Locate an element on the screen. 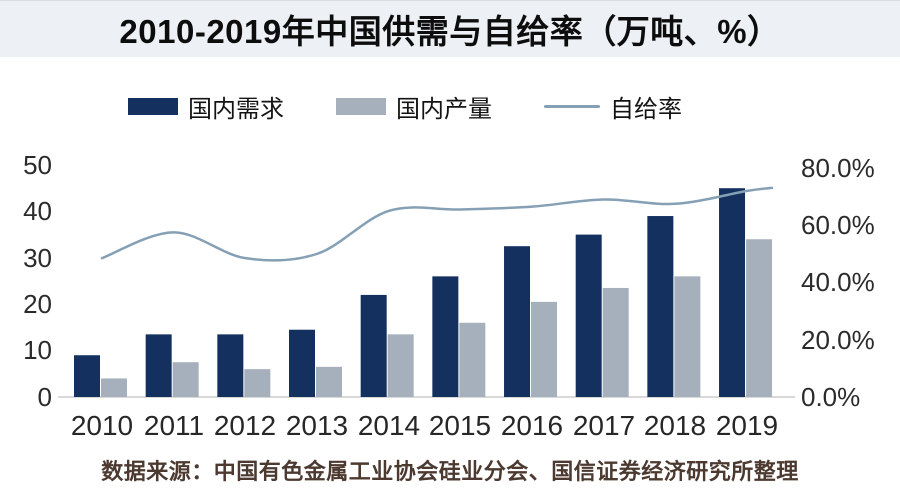 The image size is (900, 500). y-left-tick-30: 30 is located at coordinates (37, 258).